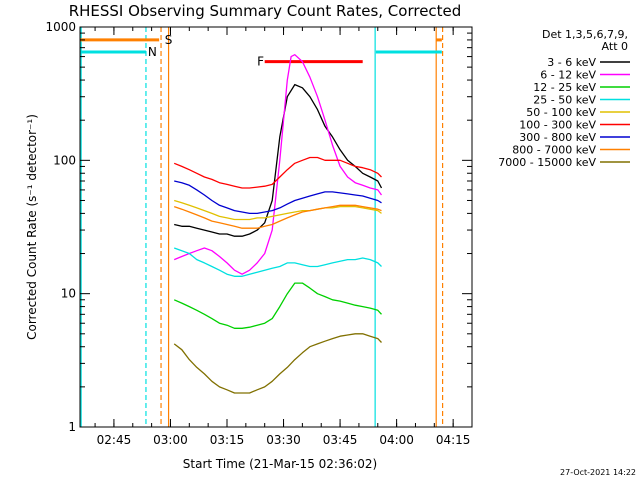 The width and height of the screenshot is (640, 480). I want to click on legend-label-4: 50 - 100 keV, so click(561, 112).